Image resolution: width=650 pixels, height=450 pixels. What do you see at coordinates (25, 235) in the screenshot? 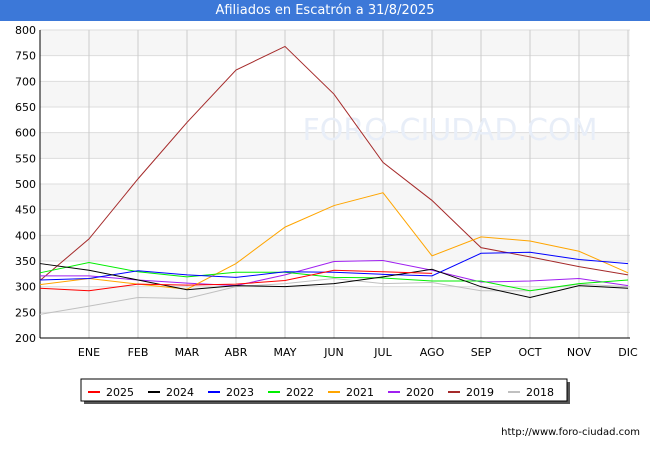
I see `y-tick-label: 400` at bounding box center [25, 235].